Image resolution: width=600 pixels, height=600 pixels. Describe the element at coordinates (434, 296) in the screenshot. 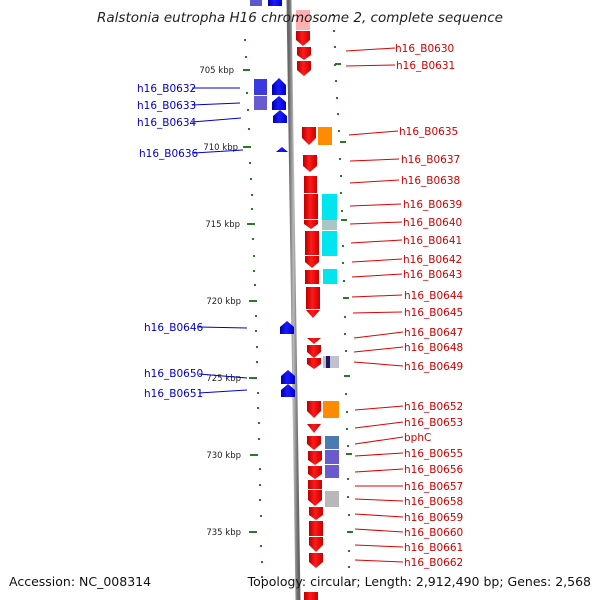

I see `label-h16_B0644: h16_B0644` at that location.